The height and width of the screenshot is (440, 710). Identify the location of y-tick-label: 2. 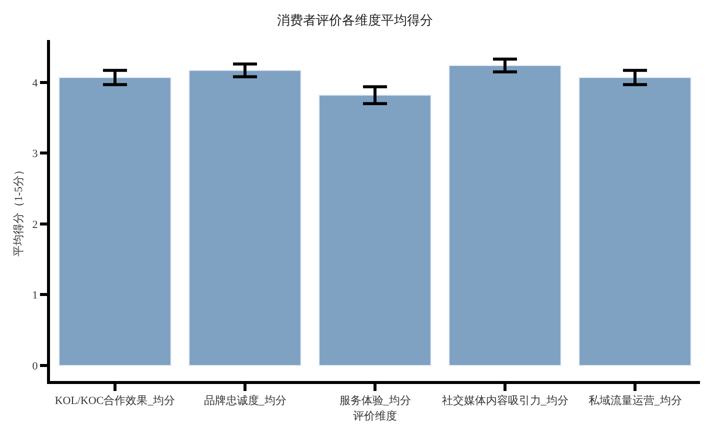
(35, 224).